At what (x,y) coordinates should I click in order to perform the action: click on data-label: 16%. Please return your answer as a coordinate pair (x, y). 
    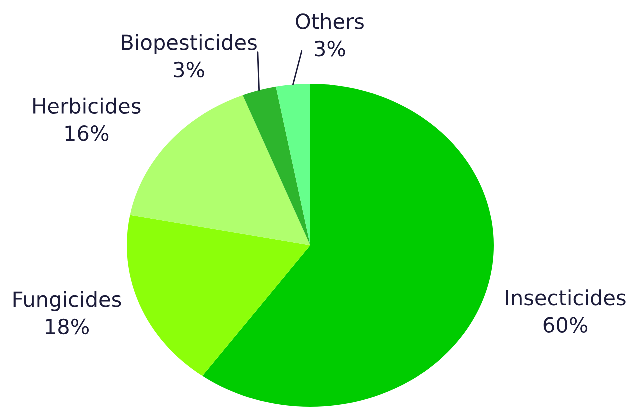
    Looking at the image, I should click on (87, 134).